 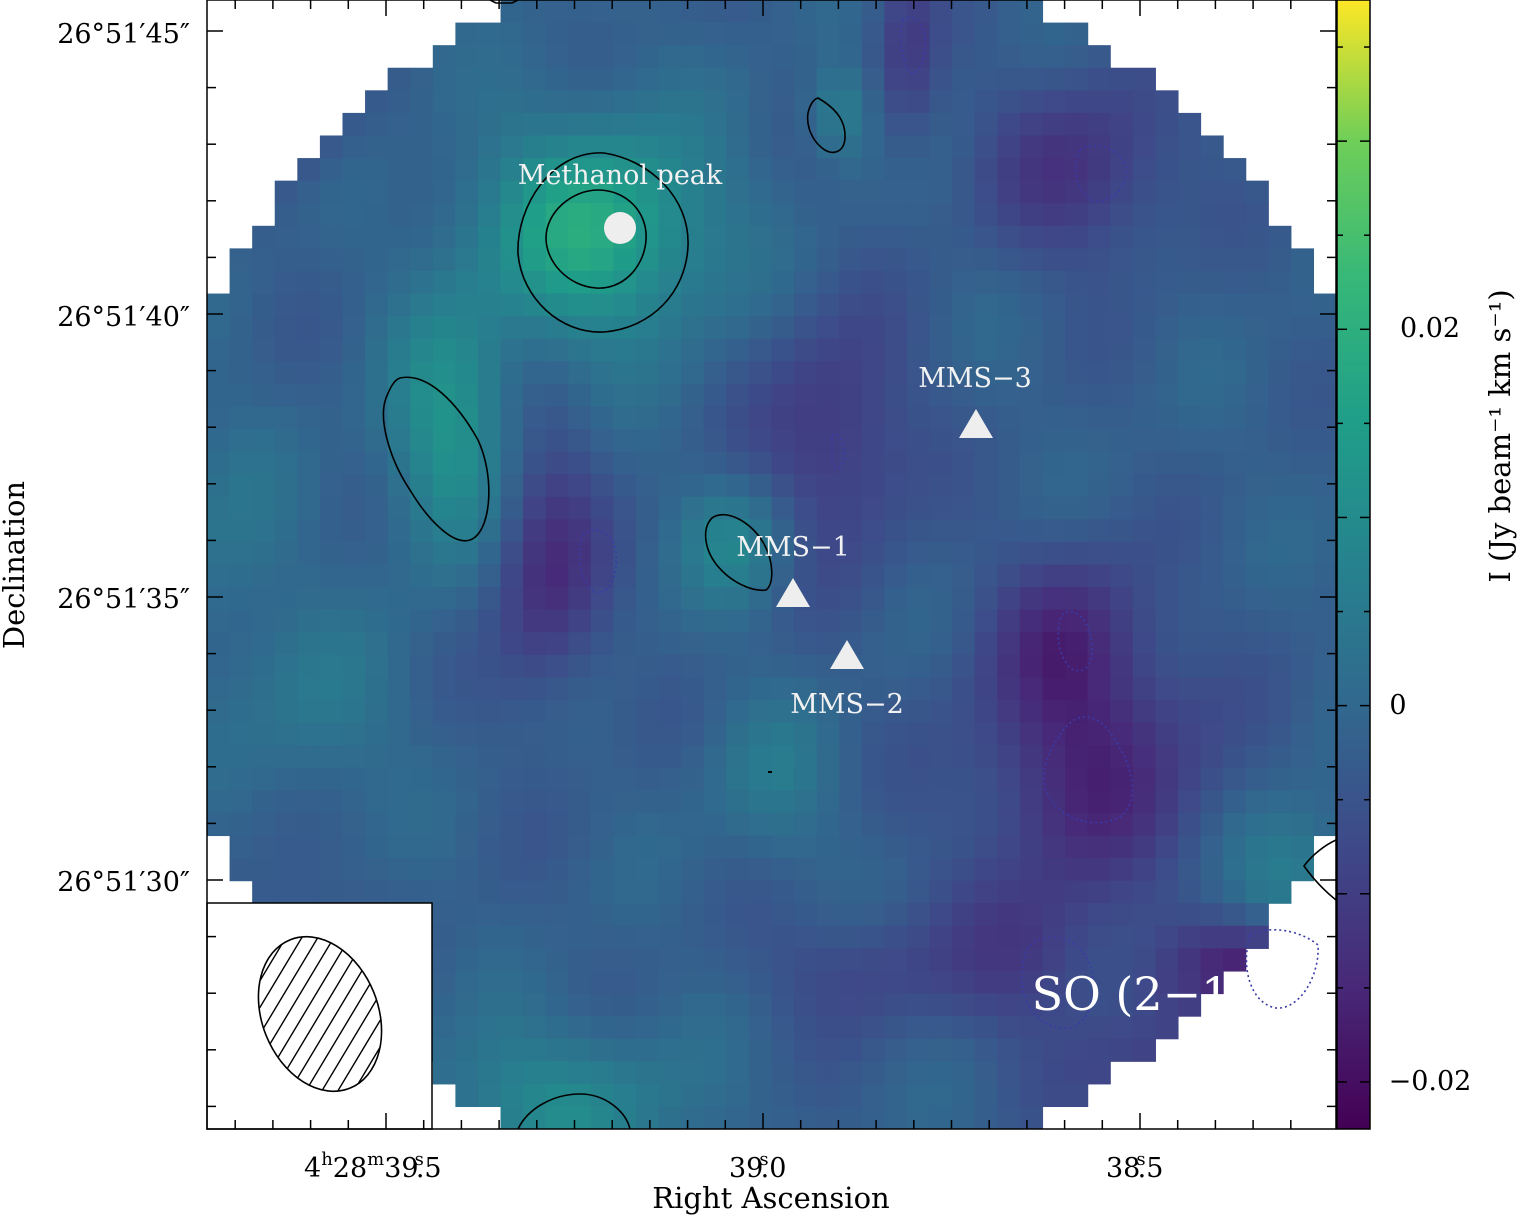 What do you see at coordinates (770, 772) in the screenshot?
I see `artifact-mark` at bounding box center [770, 772].